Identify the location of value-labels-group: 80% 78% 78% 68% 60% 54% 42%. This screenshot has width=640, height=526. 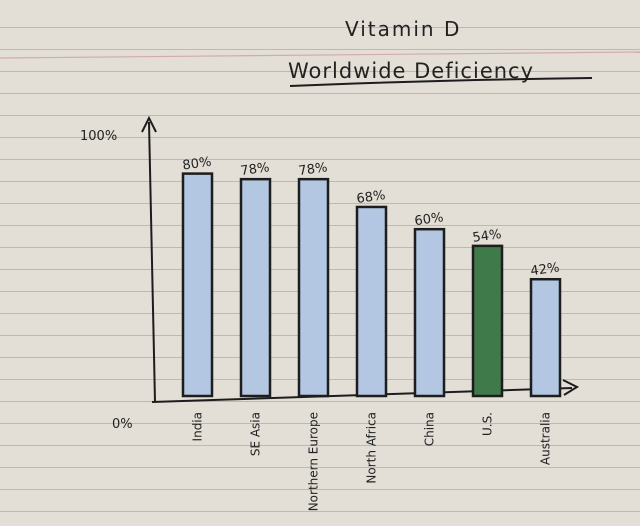
(371, 217).